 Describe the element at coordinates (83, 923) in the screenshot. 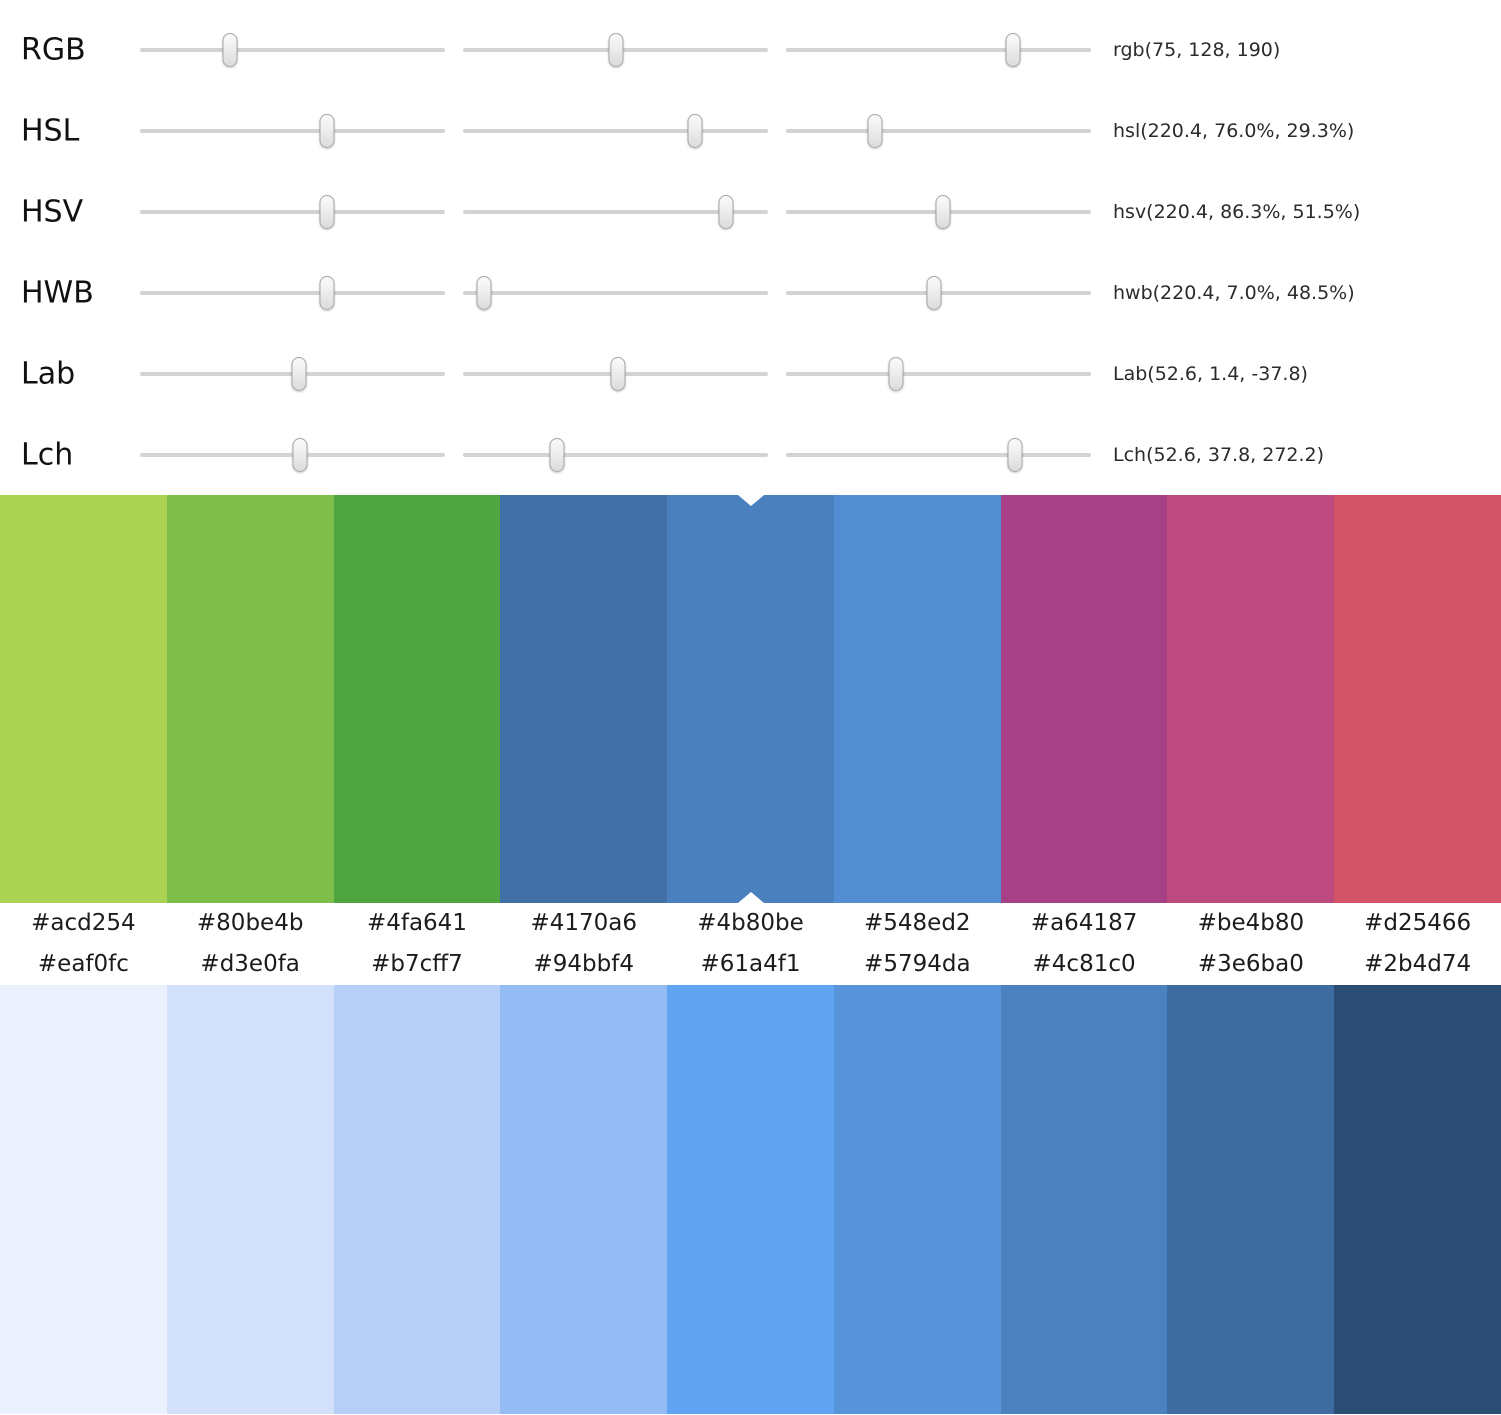

I see `hex-label: #acd254` at that location.